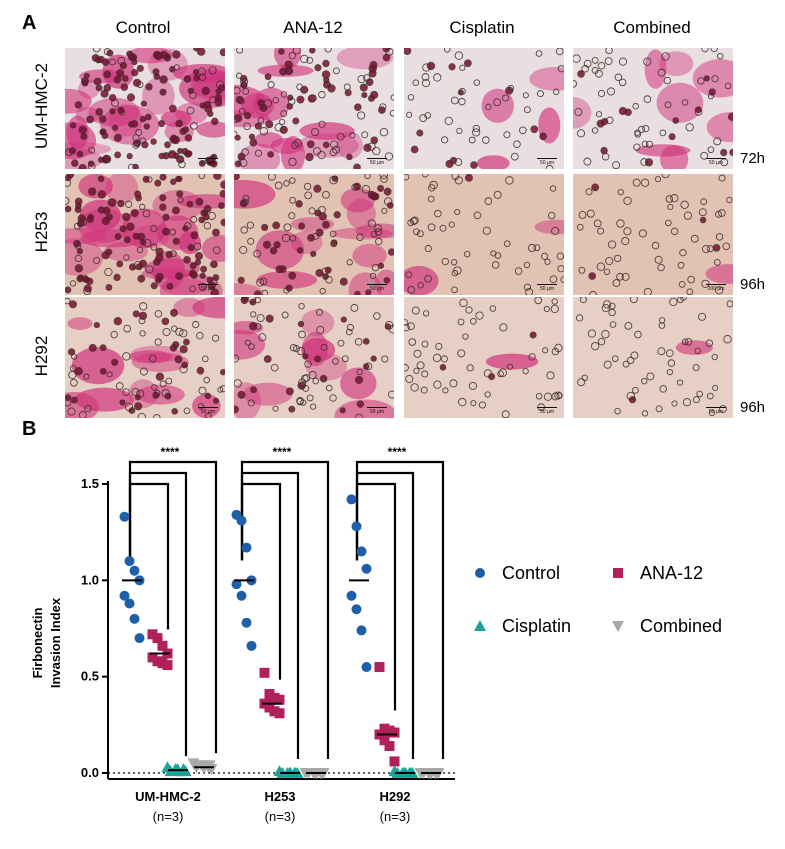  I want to click on micrograph-0-0: 50 µm, so click(145, 108).